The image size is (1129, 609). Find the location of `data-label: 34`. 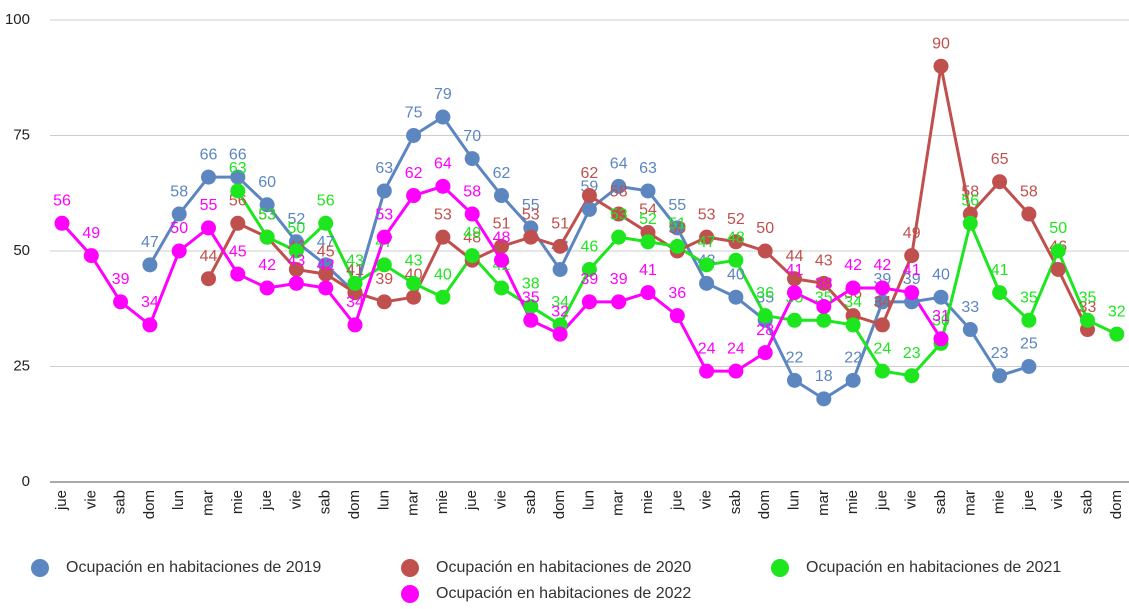

data-label: 34 is located at coordinates (150, 302).